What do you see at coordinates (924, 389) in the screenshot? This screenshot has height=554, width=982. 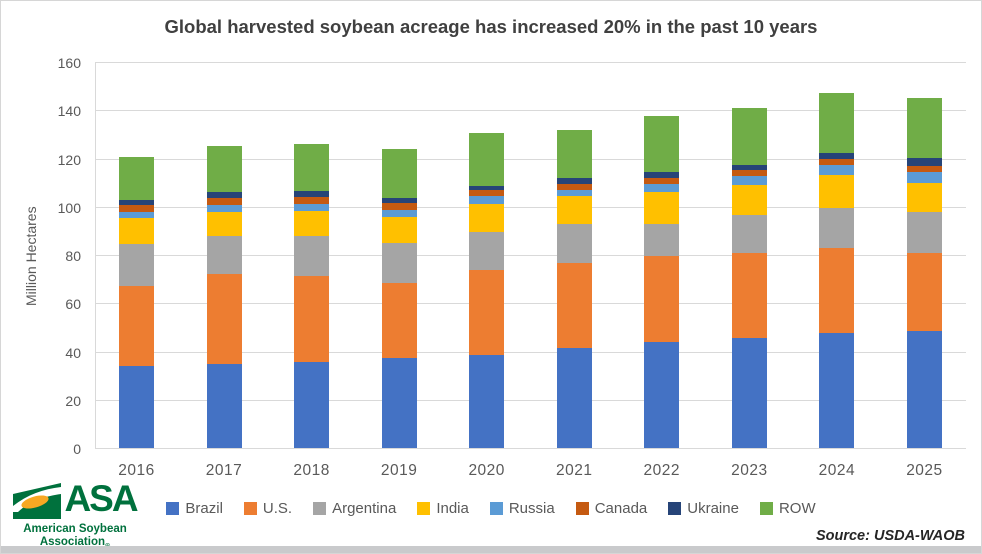 I see `segment-brazil-2025` at bounding box center [924, 389].